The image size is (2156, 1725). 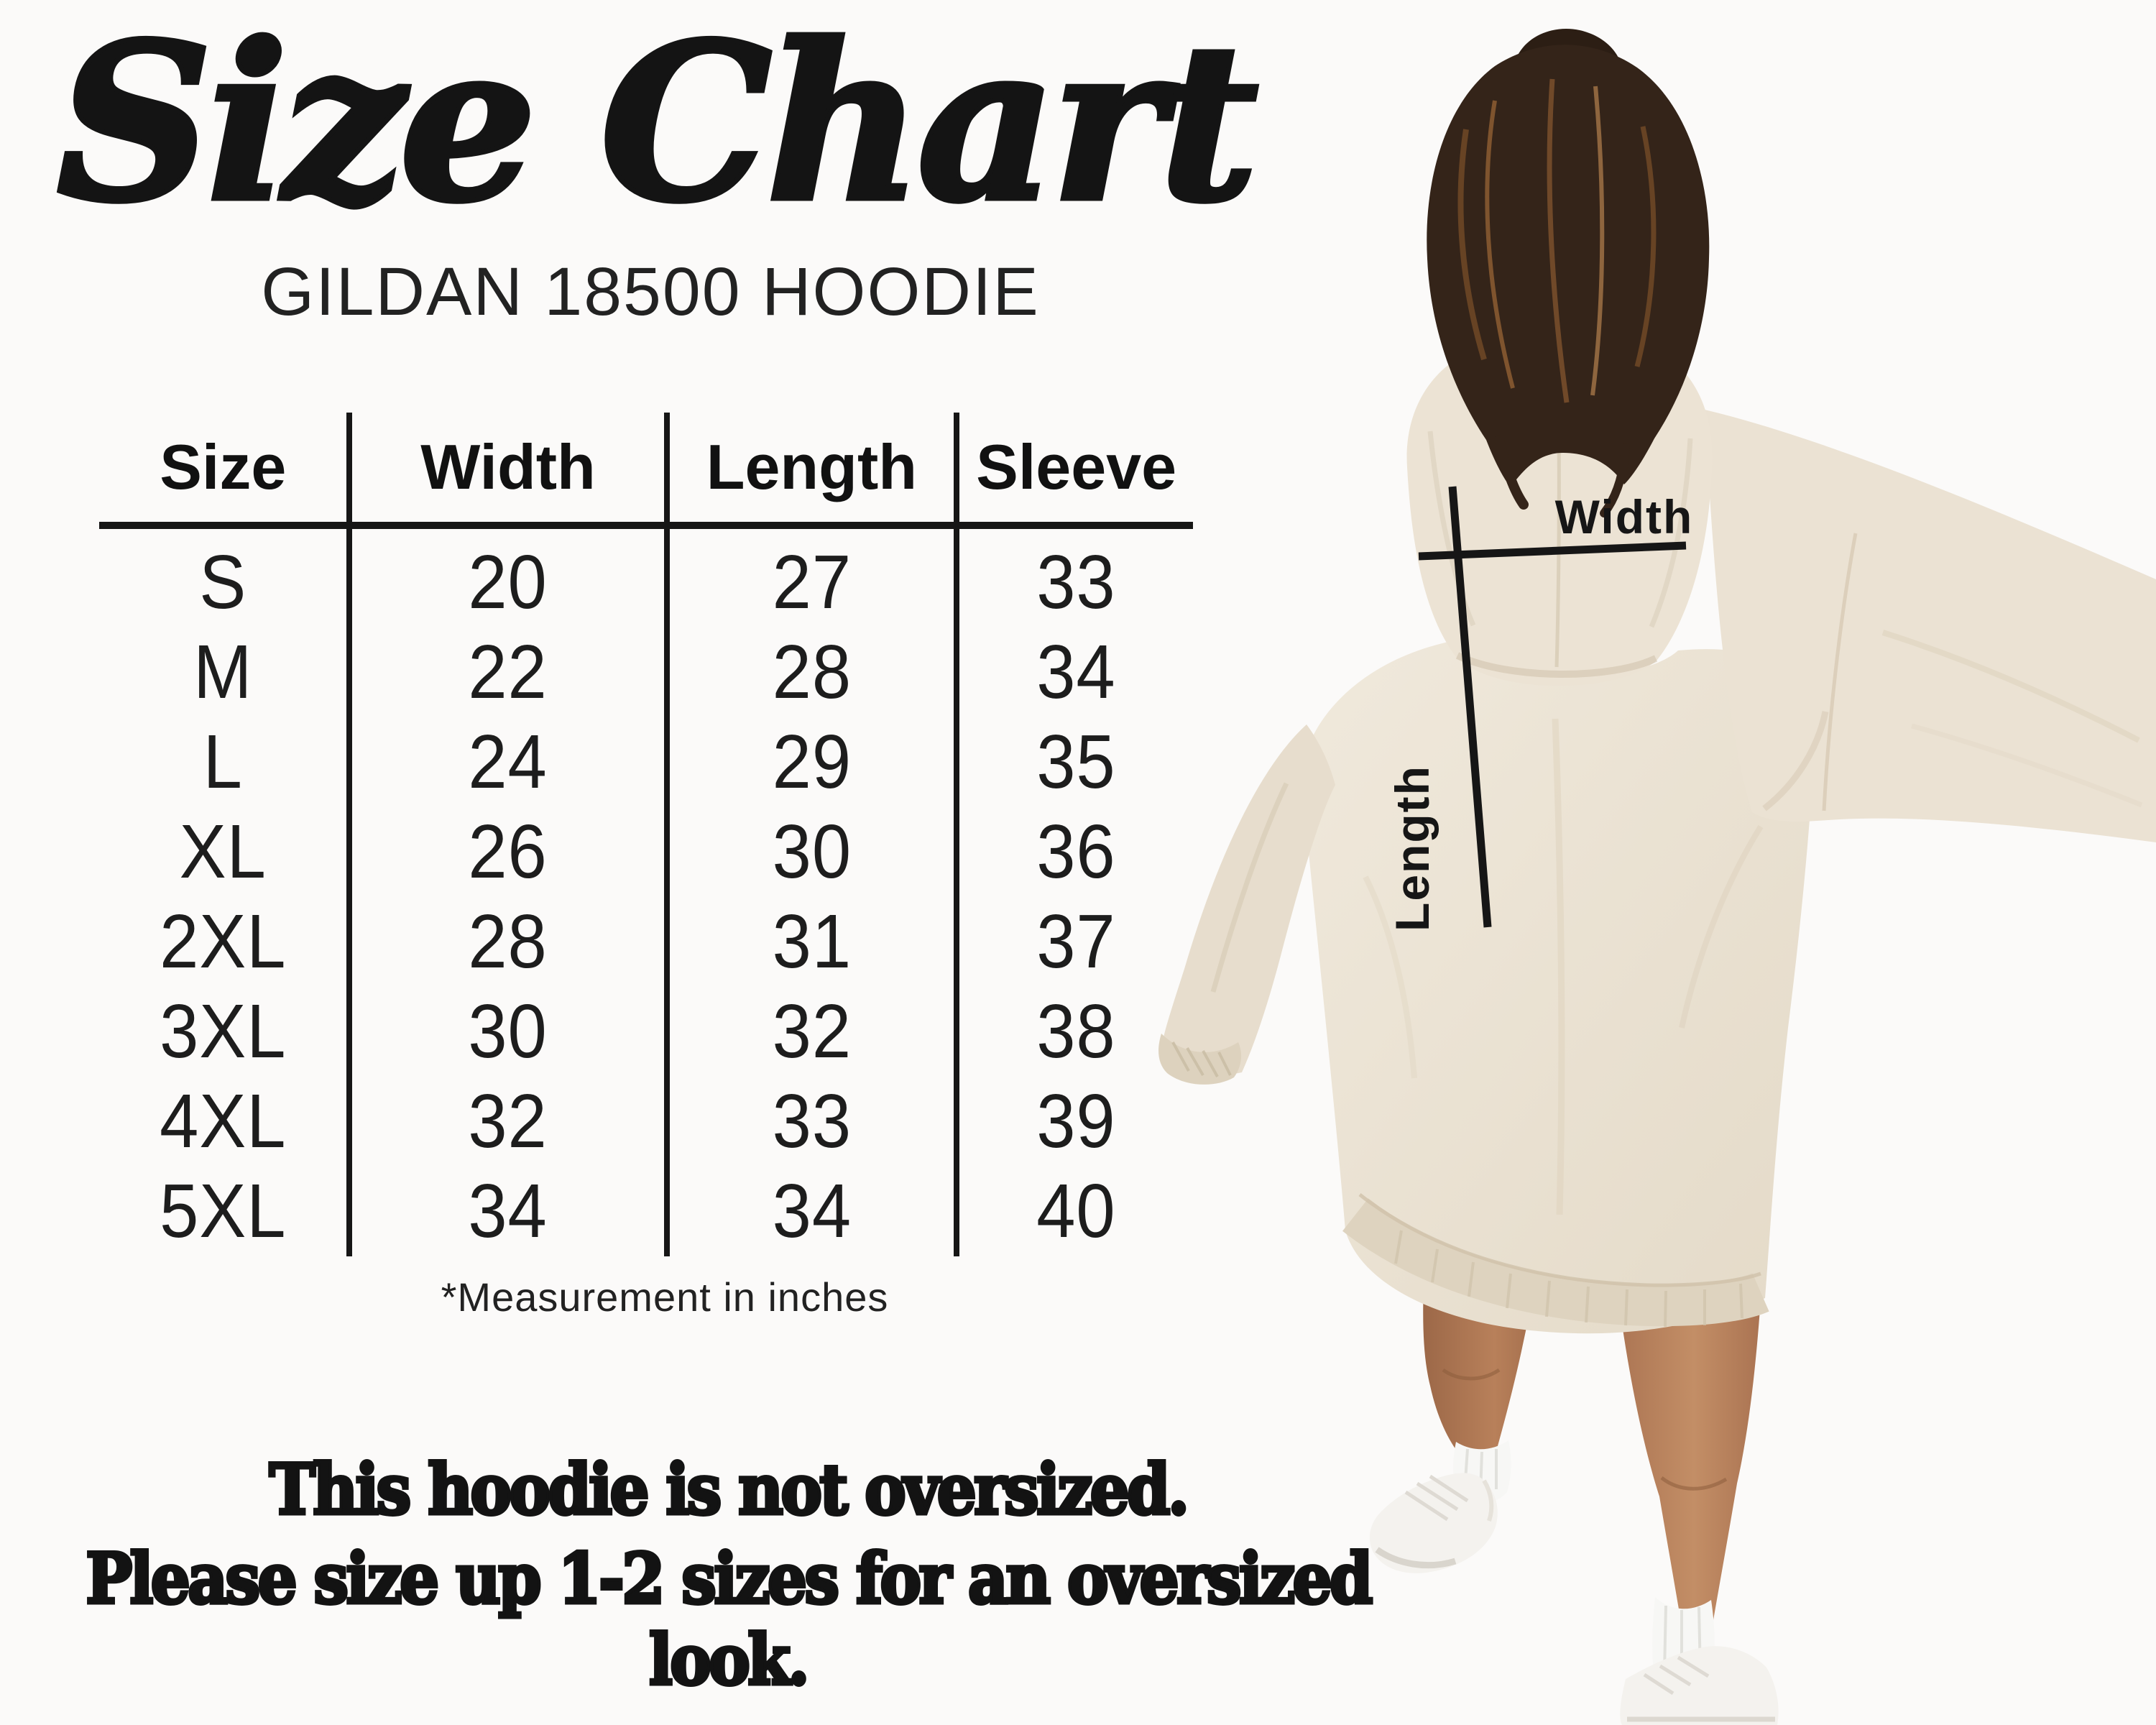 I want to click on cell-width: 32, so click(x=508, y=1121).